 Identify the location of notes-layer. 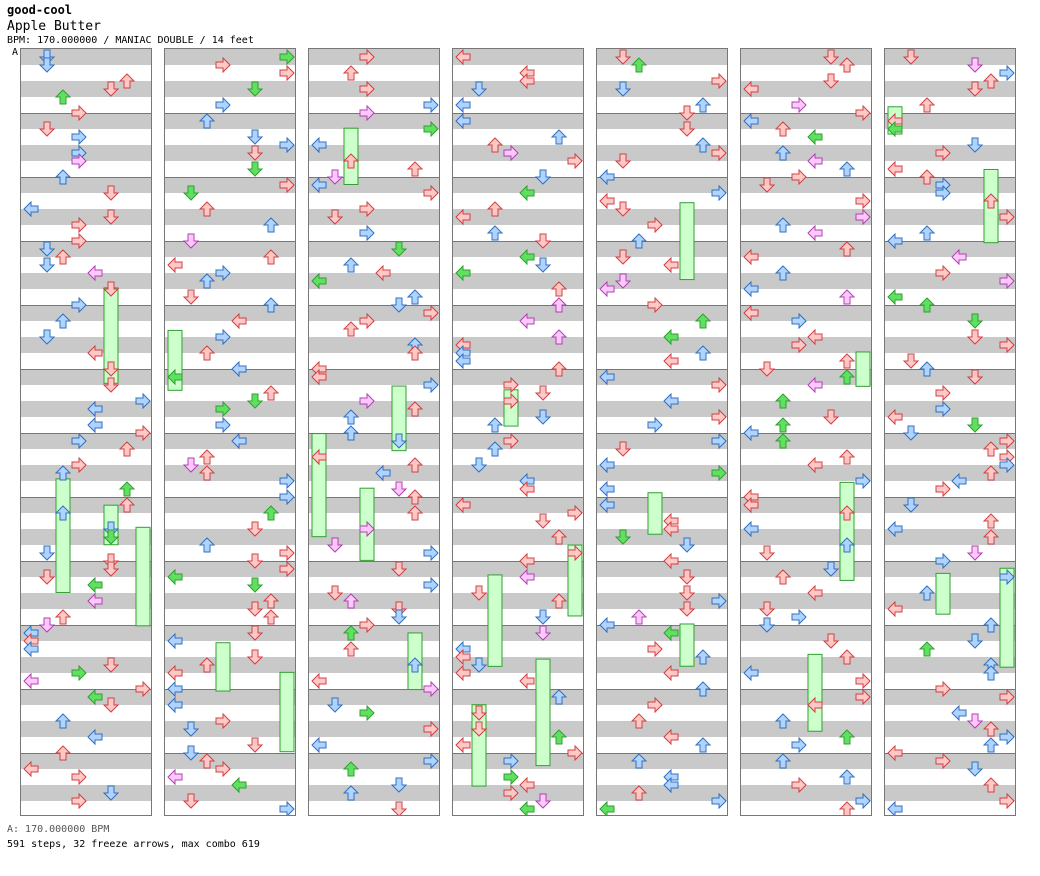
(375, 432).